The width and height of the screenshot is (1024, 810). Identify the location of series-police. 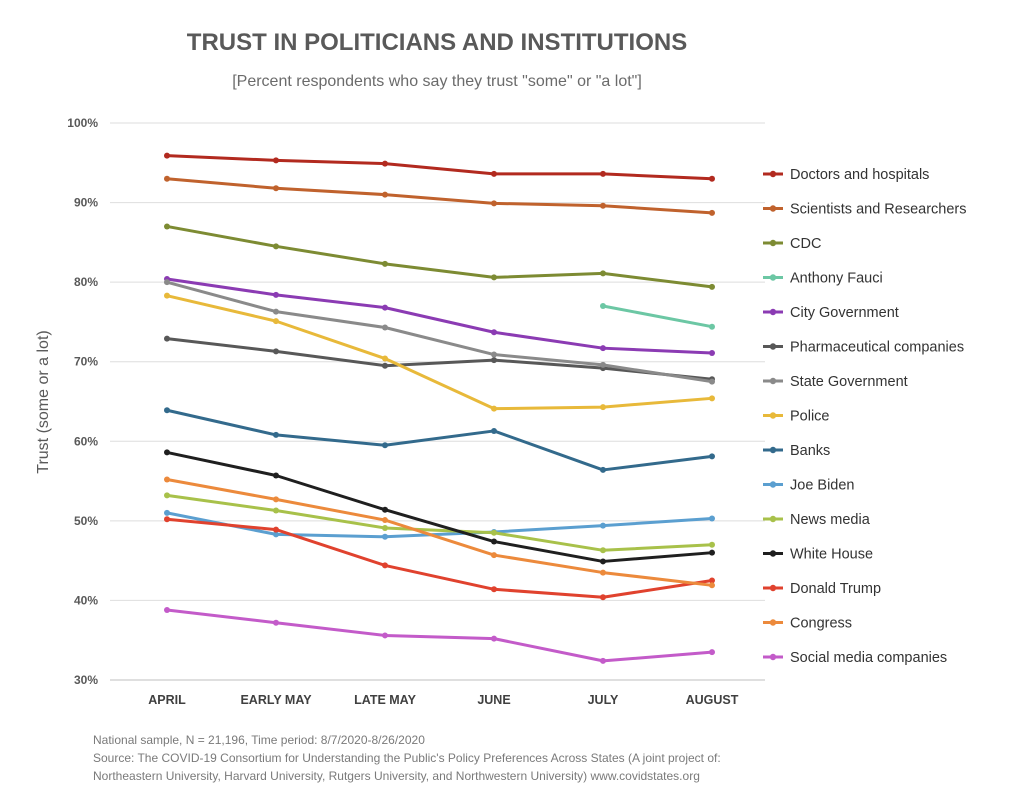
(439, 352).